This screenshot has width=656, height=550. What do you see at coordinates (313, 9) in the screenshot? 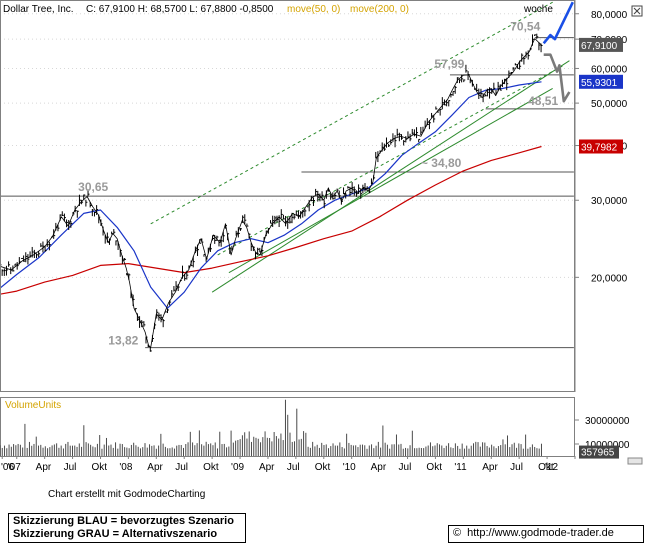
I see `ma50-legend-label: move(50, 0)` at bounding box center [313, 9].